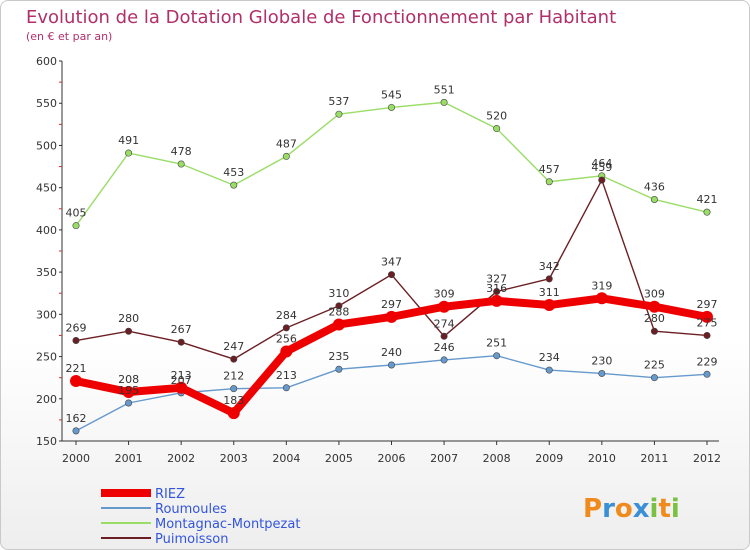  What do you see at coordinates (444, 347) in the screenshot?
I see `data-label: 246` at bounding box center [444, 347].